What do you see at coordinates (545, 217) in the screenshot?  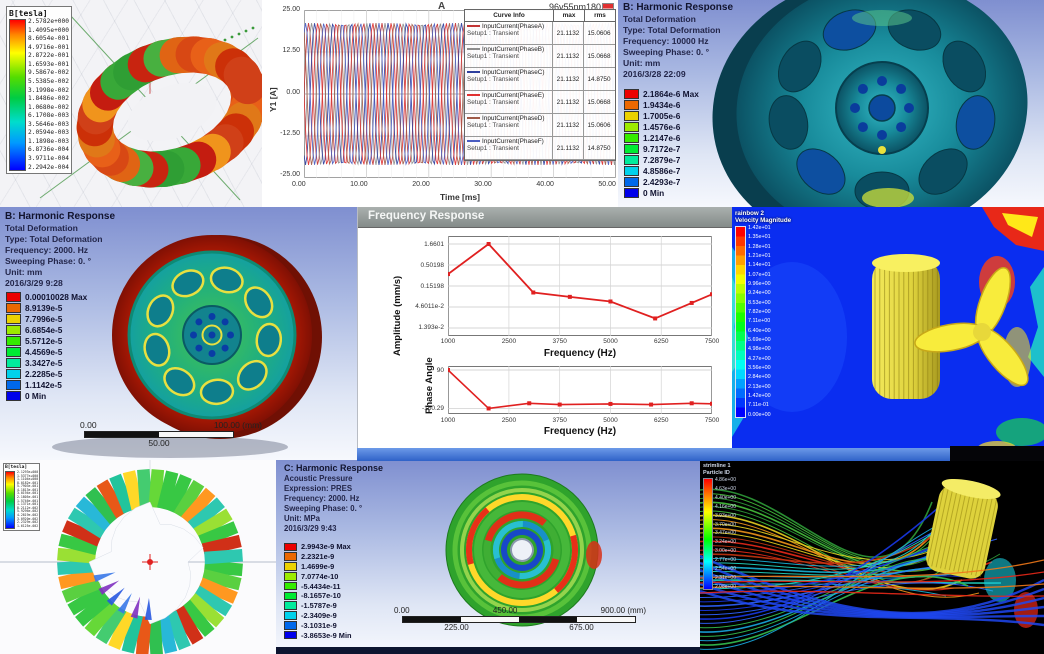 I see `window-titlebar: Frequency Response` at bounding box center [545, 217].